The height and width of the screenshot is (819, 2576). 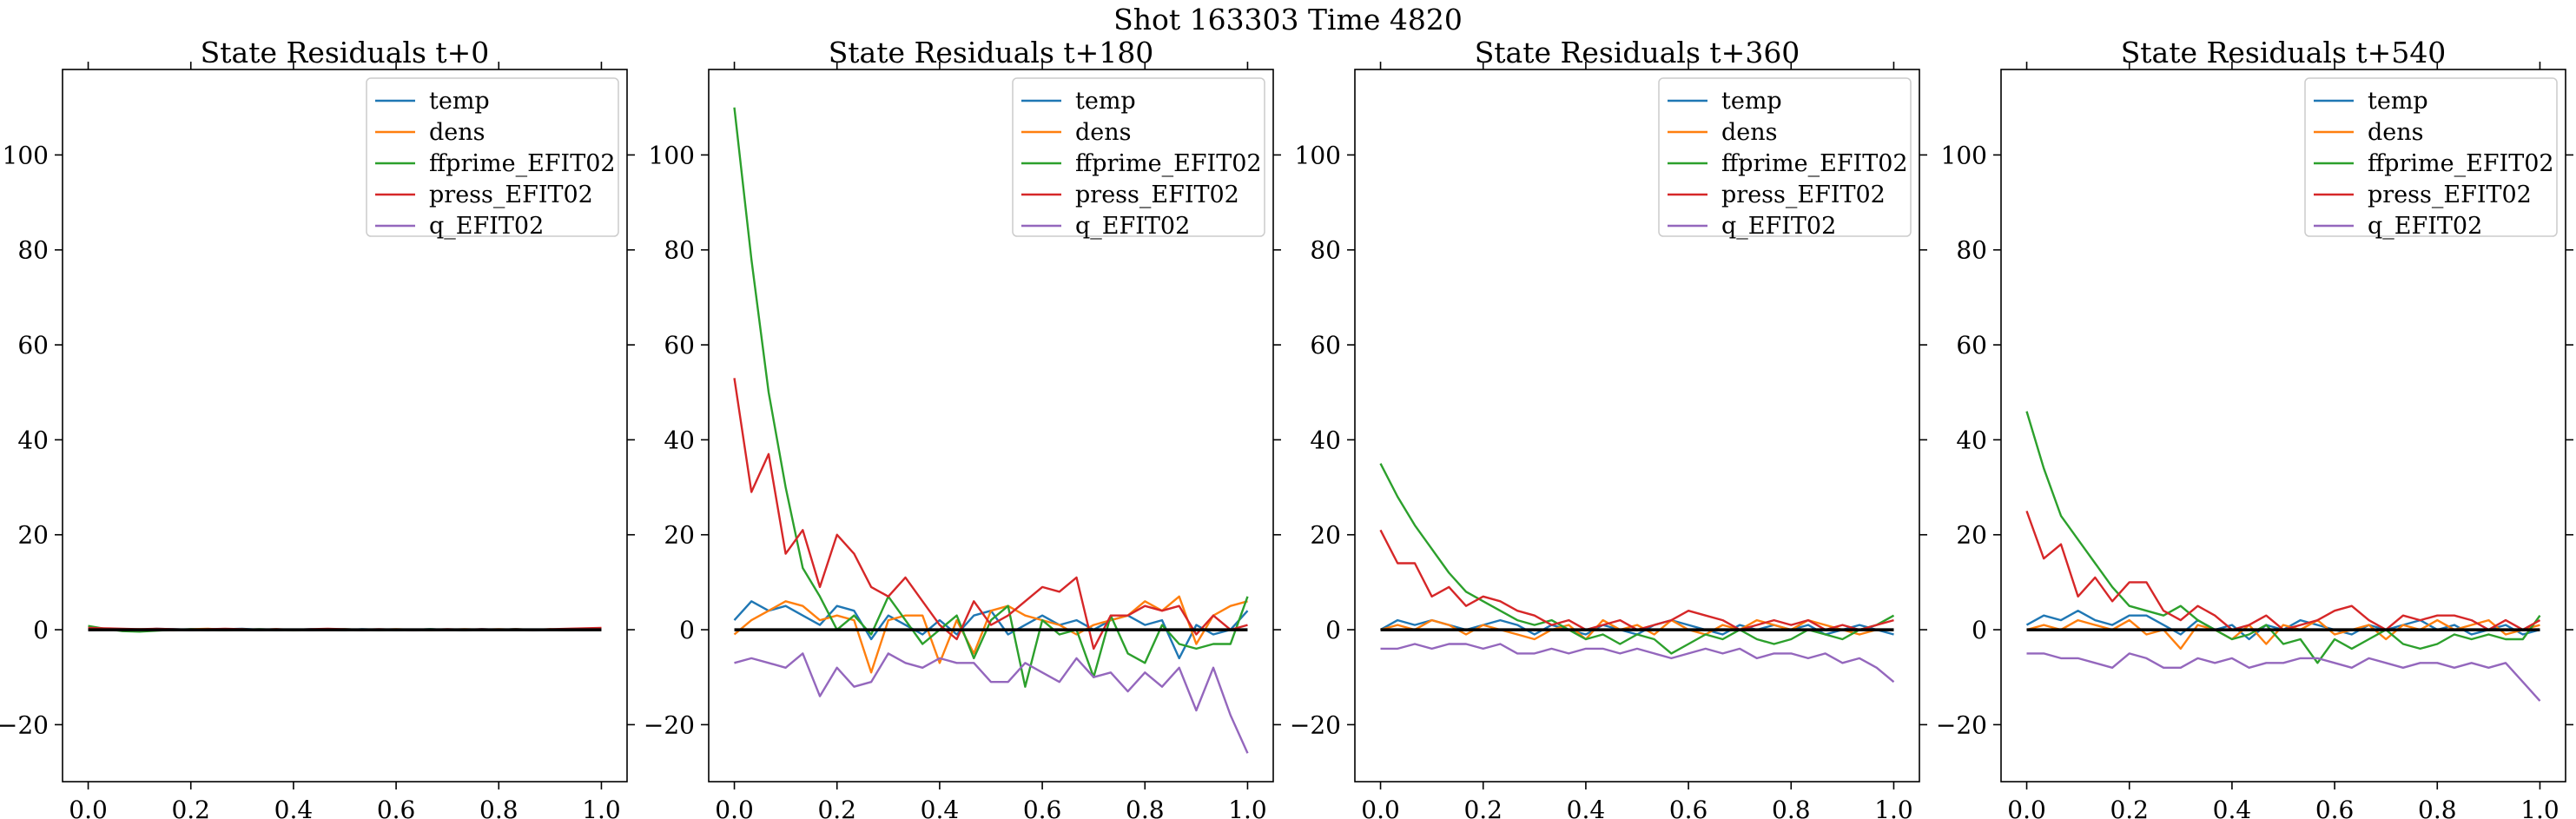 What do you see at coordinates (992, 52) in the screenshot?
I see `subplot-title: State Residuals t+180` at bounding box center [992, 52].